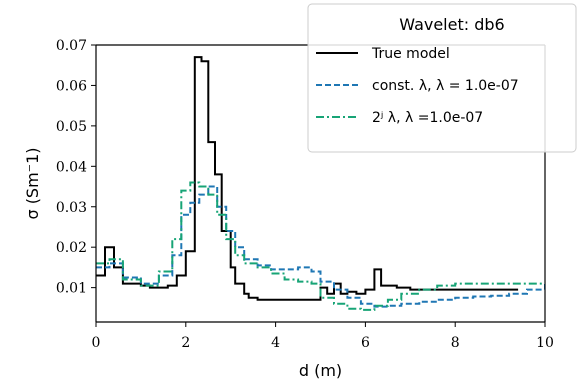 This screenshot has height=386, width=580. Describe the element at coordinates (410, 54) in the screenshot. I see `legend-label-0: True model` at that location.